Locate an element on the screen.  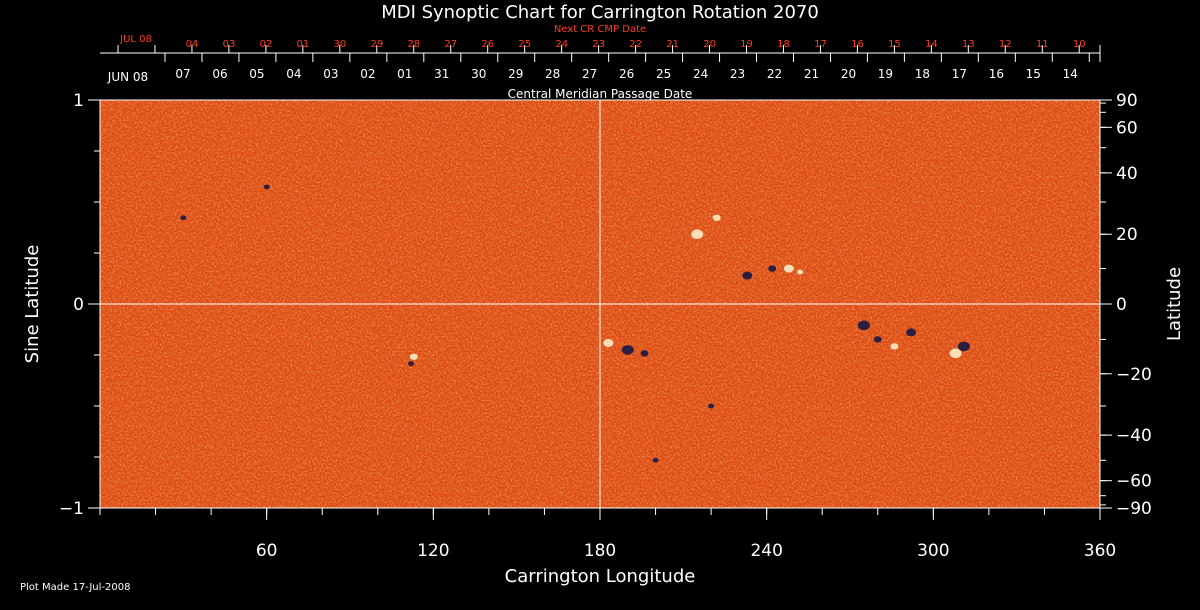
x-axis-label: Carrington Longitude is located at coordinates (600, 576).